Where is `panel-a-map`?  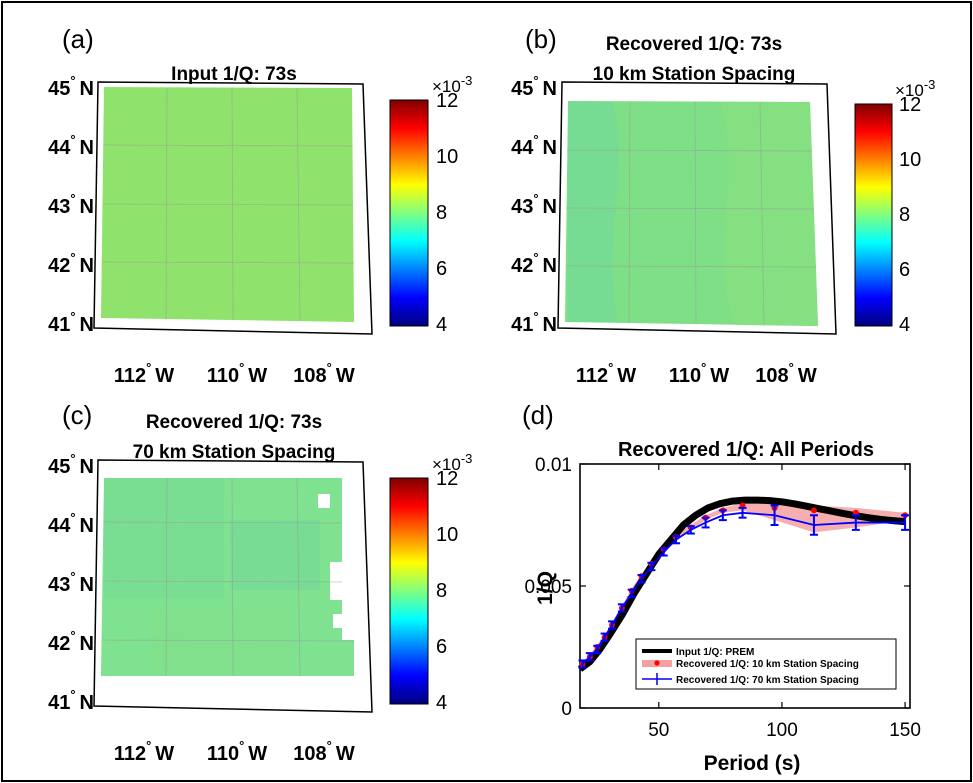
panel-a-map is located at coordinates (233, 208).